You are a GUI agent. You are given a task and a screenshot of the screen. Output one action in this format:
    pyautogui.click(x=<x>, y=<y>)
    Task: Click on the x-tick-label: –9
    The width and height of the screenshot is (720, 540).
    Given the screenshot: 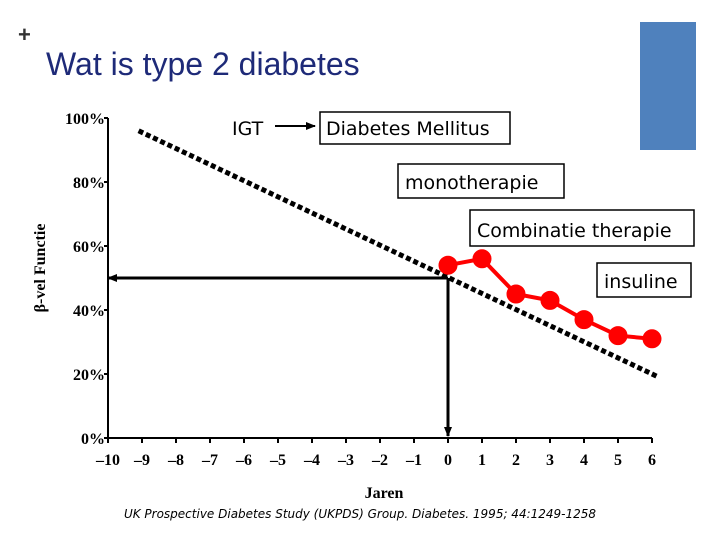 What is the action you would take?
    pyautogui.click(x=141, y=460)
    